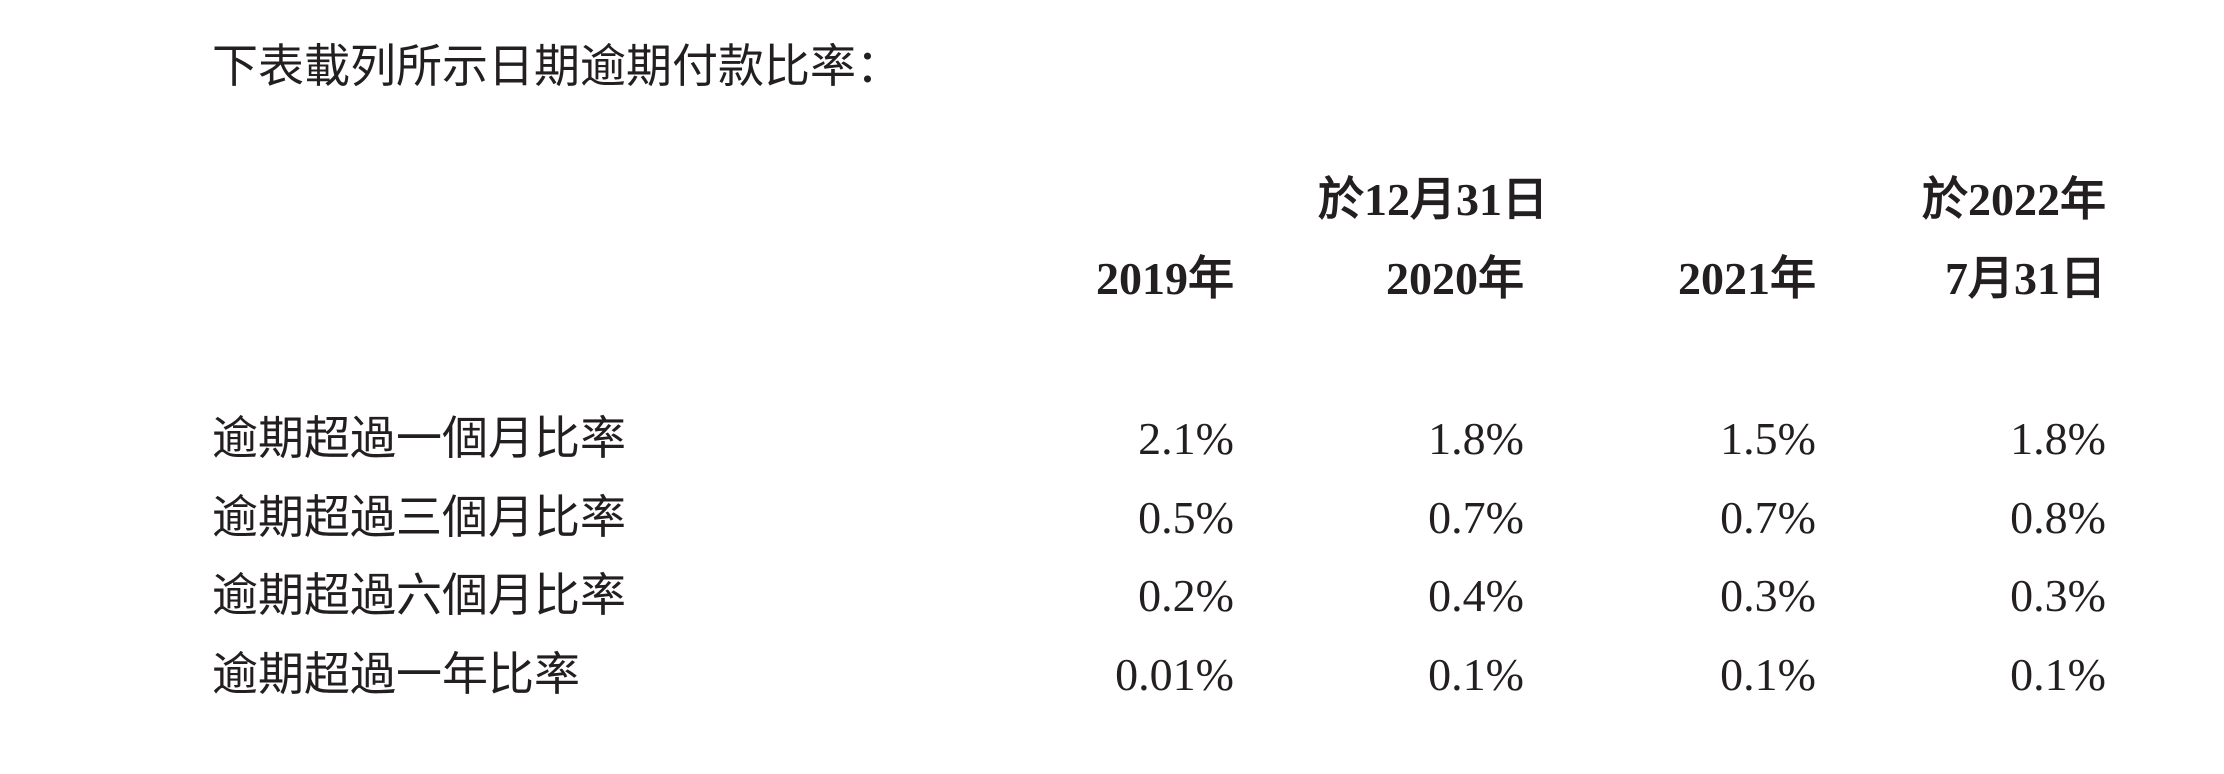 The width and height of the screenshot is (2224, 774). I want to click on row-label: 逾期超過六個月比率, so click(419, 595).